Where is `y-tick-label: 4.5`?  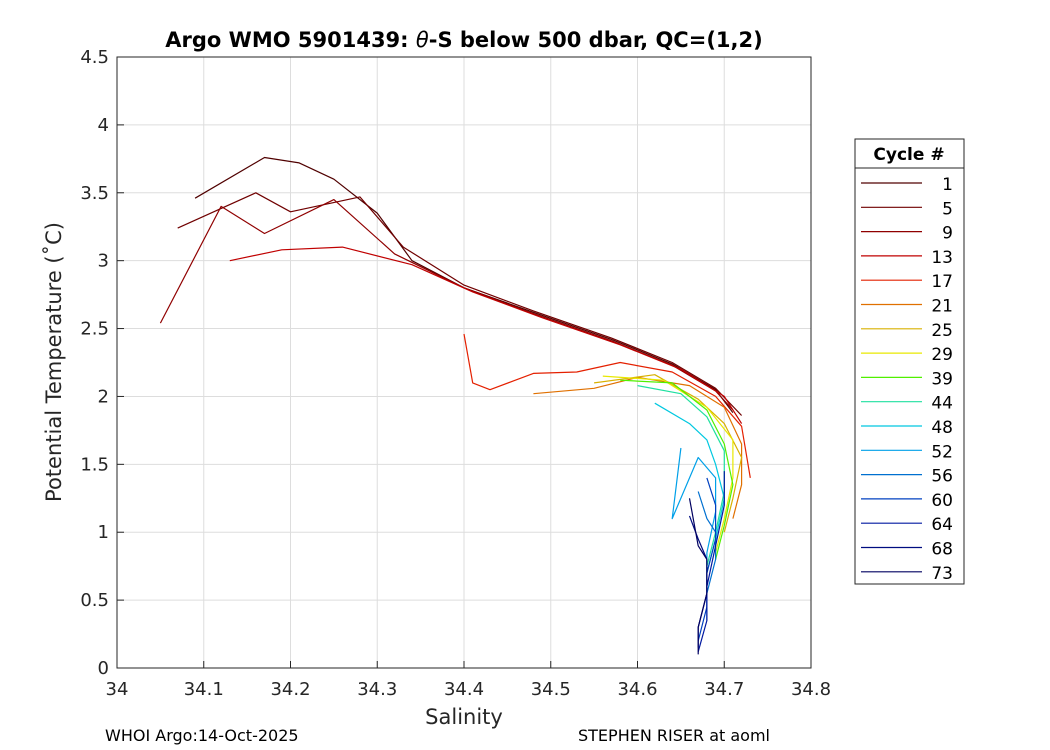
y-tick-label: 4.5 is located at coordinates (94, 57).